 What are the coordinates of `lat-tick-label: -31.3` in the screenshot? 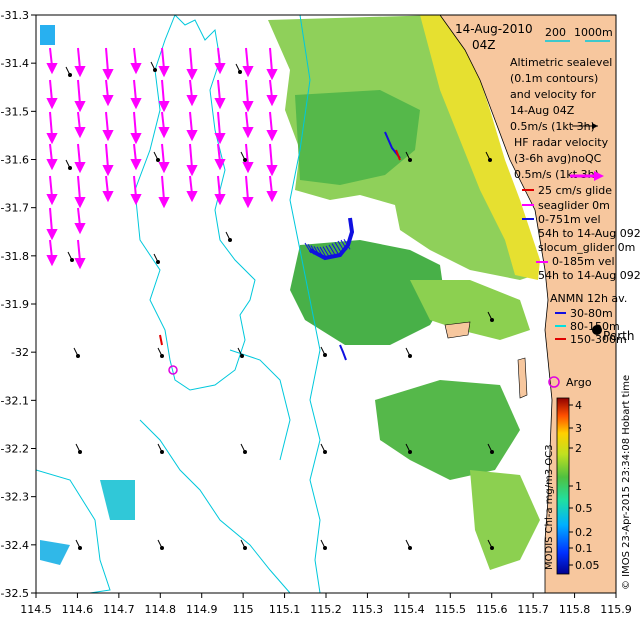 It's located at (15, 15).